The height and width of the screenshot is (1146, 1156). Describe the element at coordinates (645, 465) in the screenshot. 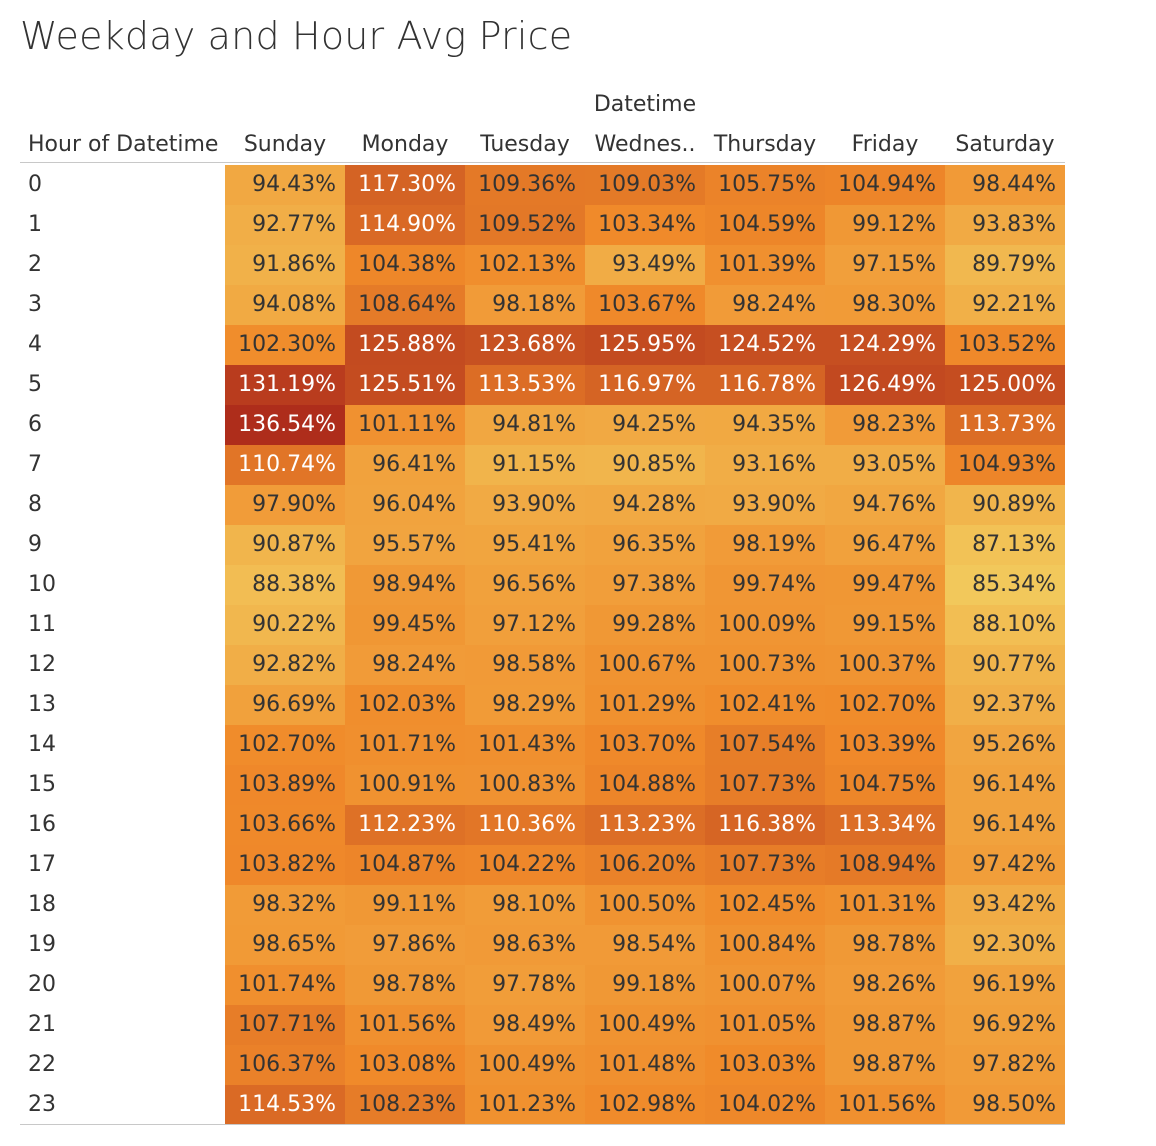

I see `heatmap-cell: 90.85%` at that location.